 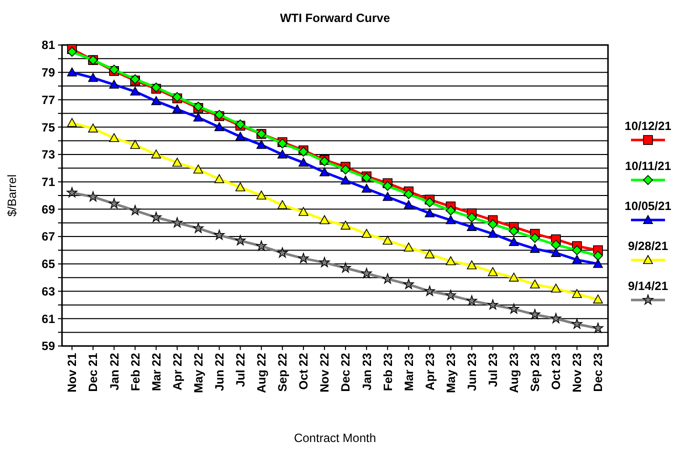 What do you see at coordinates (219, 372) in the screenshot?
I see `x-tick-label: Jun 22` at bounding box center [219, 372].